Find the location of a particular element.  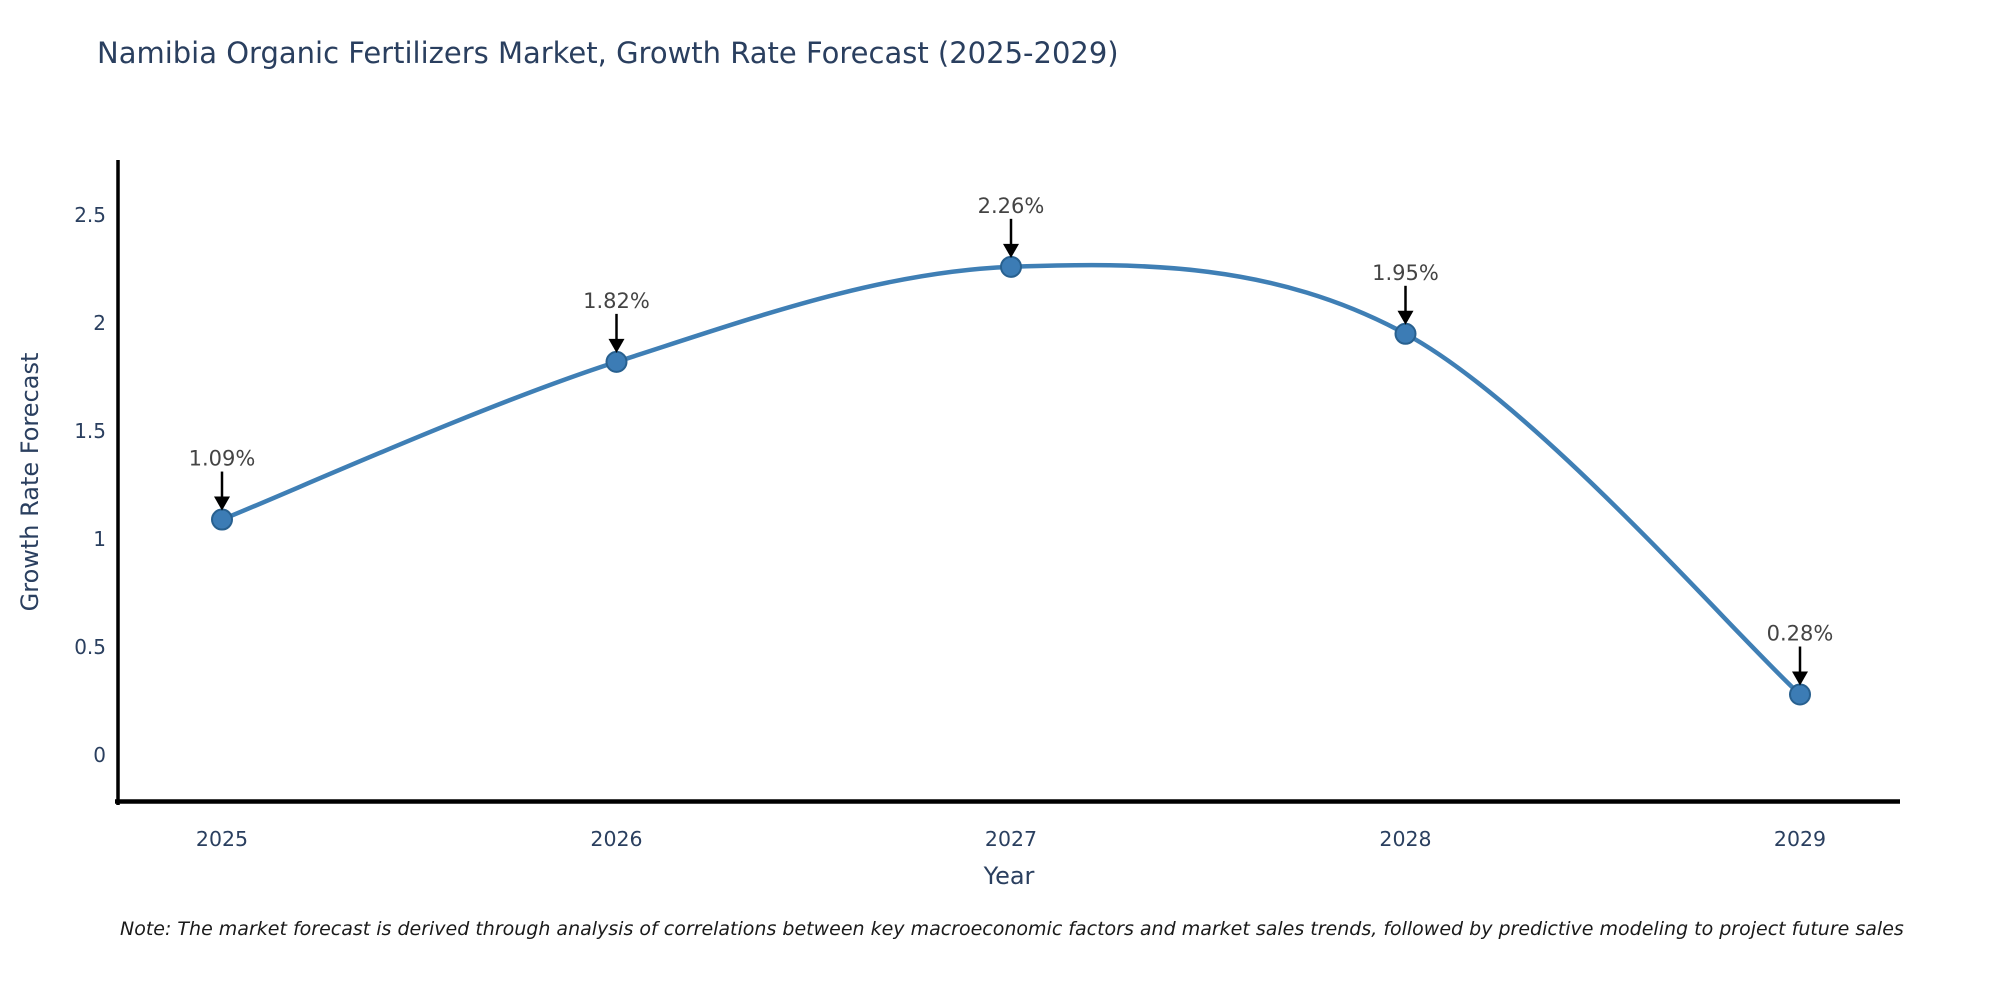

x-tick-label: 2028 is located at coordinates (1405, 839).